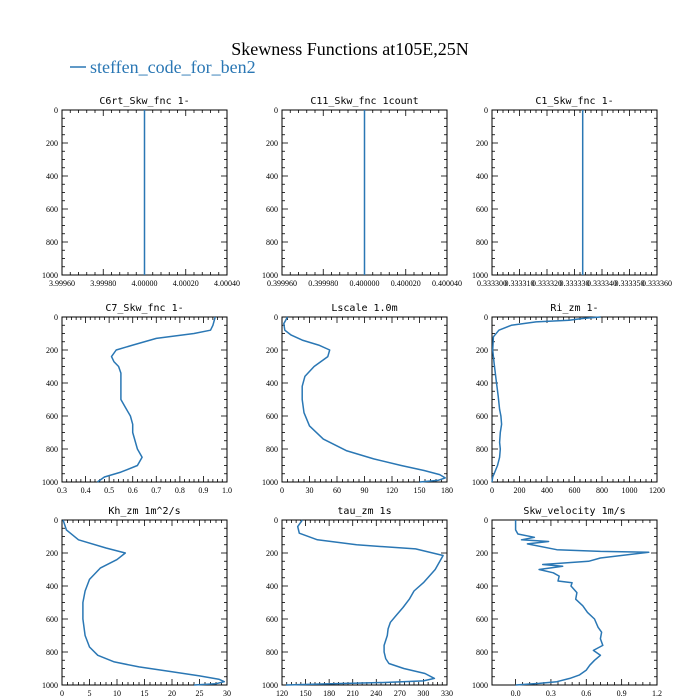 The height and width of the screenshot is (700, 700). Describe the element at coordinates (282, 283) in the screenshot. I see `x-tick-label: 0.399960` at that location.